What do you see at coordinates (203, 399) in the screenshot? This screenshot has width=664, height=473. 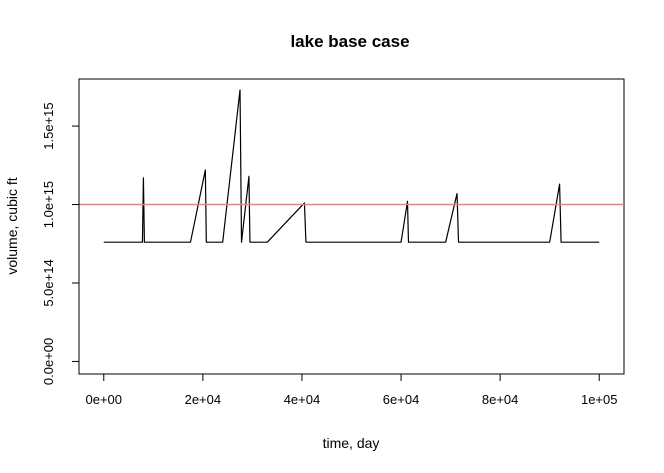 I see `x-tick-label: 2e+04` at bounding box center [203, 399].